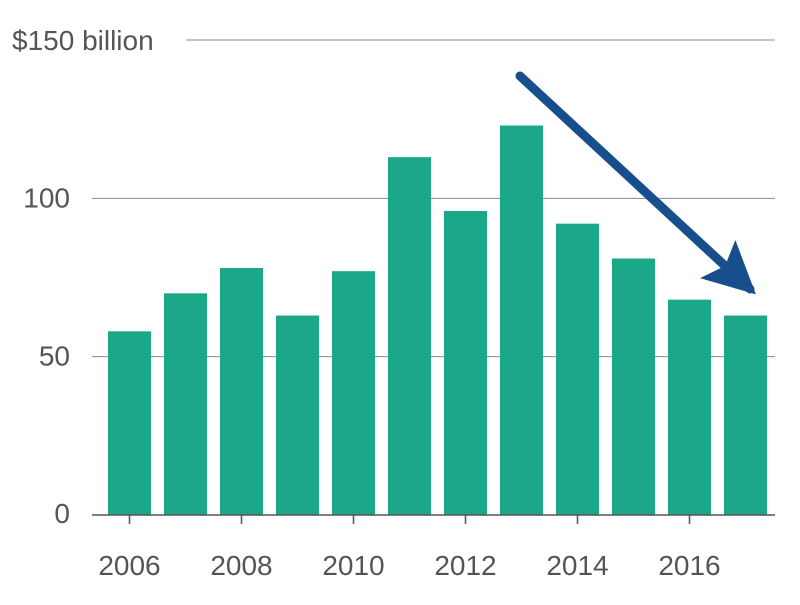  What do you see at coordinates (409, 565) in the screenshot?
I see `x-tick-labels: 2006 2008 2010 2012 2014 2016` at bounding box center [409, 565].